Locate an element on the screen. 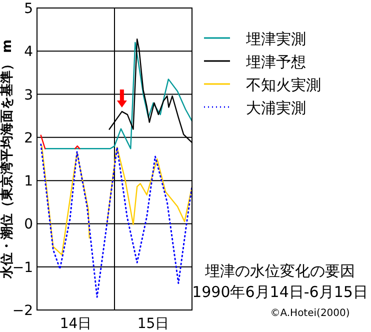 The height and width of the screenshot is (332, 371). text: 埋津の水位変化の要因 is located at coordinates (279, 271).